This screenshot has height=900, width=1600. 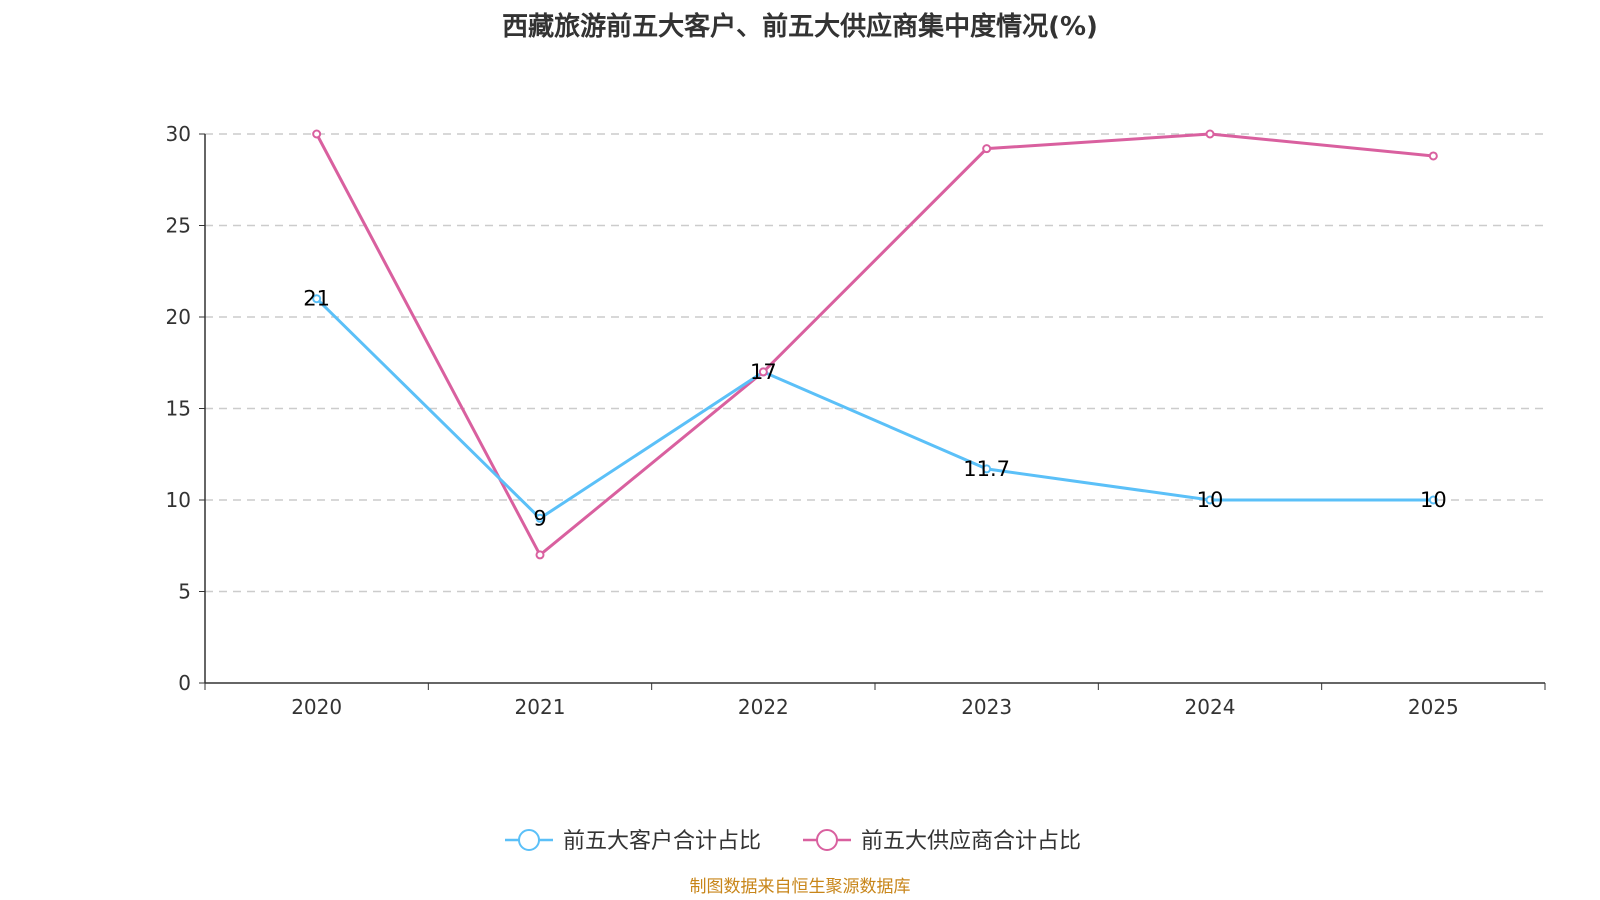 I want to click on x-tick-label: 2021, so click(x=540, y=707).